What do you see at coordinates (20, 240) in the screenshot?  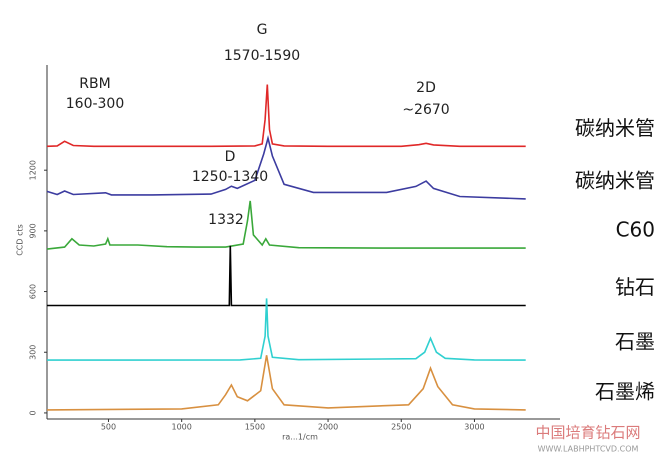 I see `y-axis-label: CCD cts` at bounding box center [20, 240].